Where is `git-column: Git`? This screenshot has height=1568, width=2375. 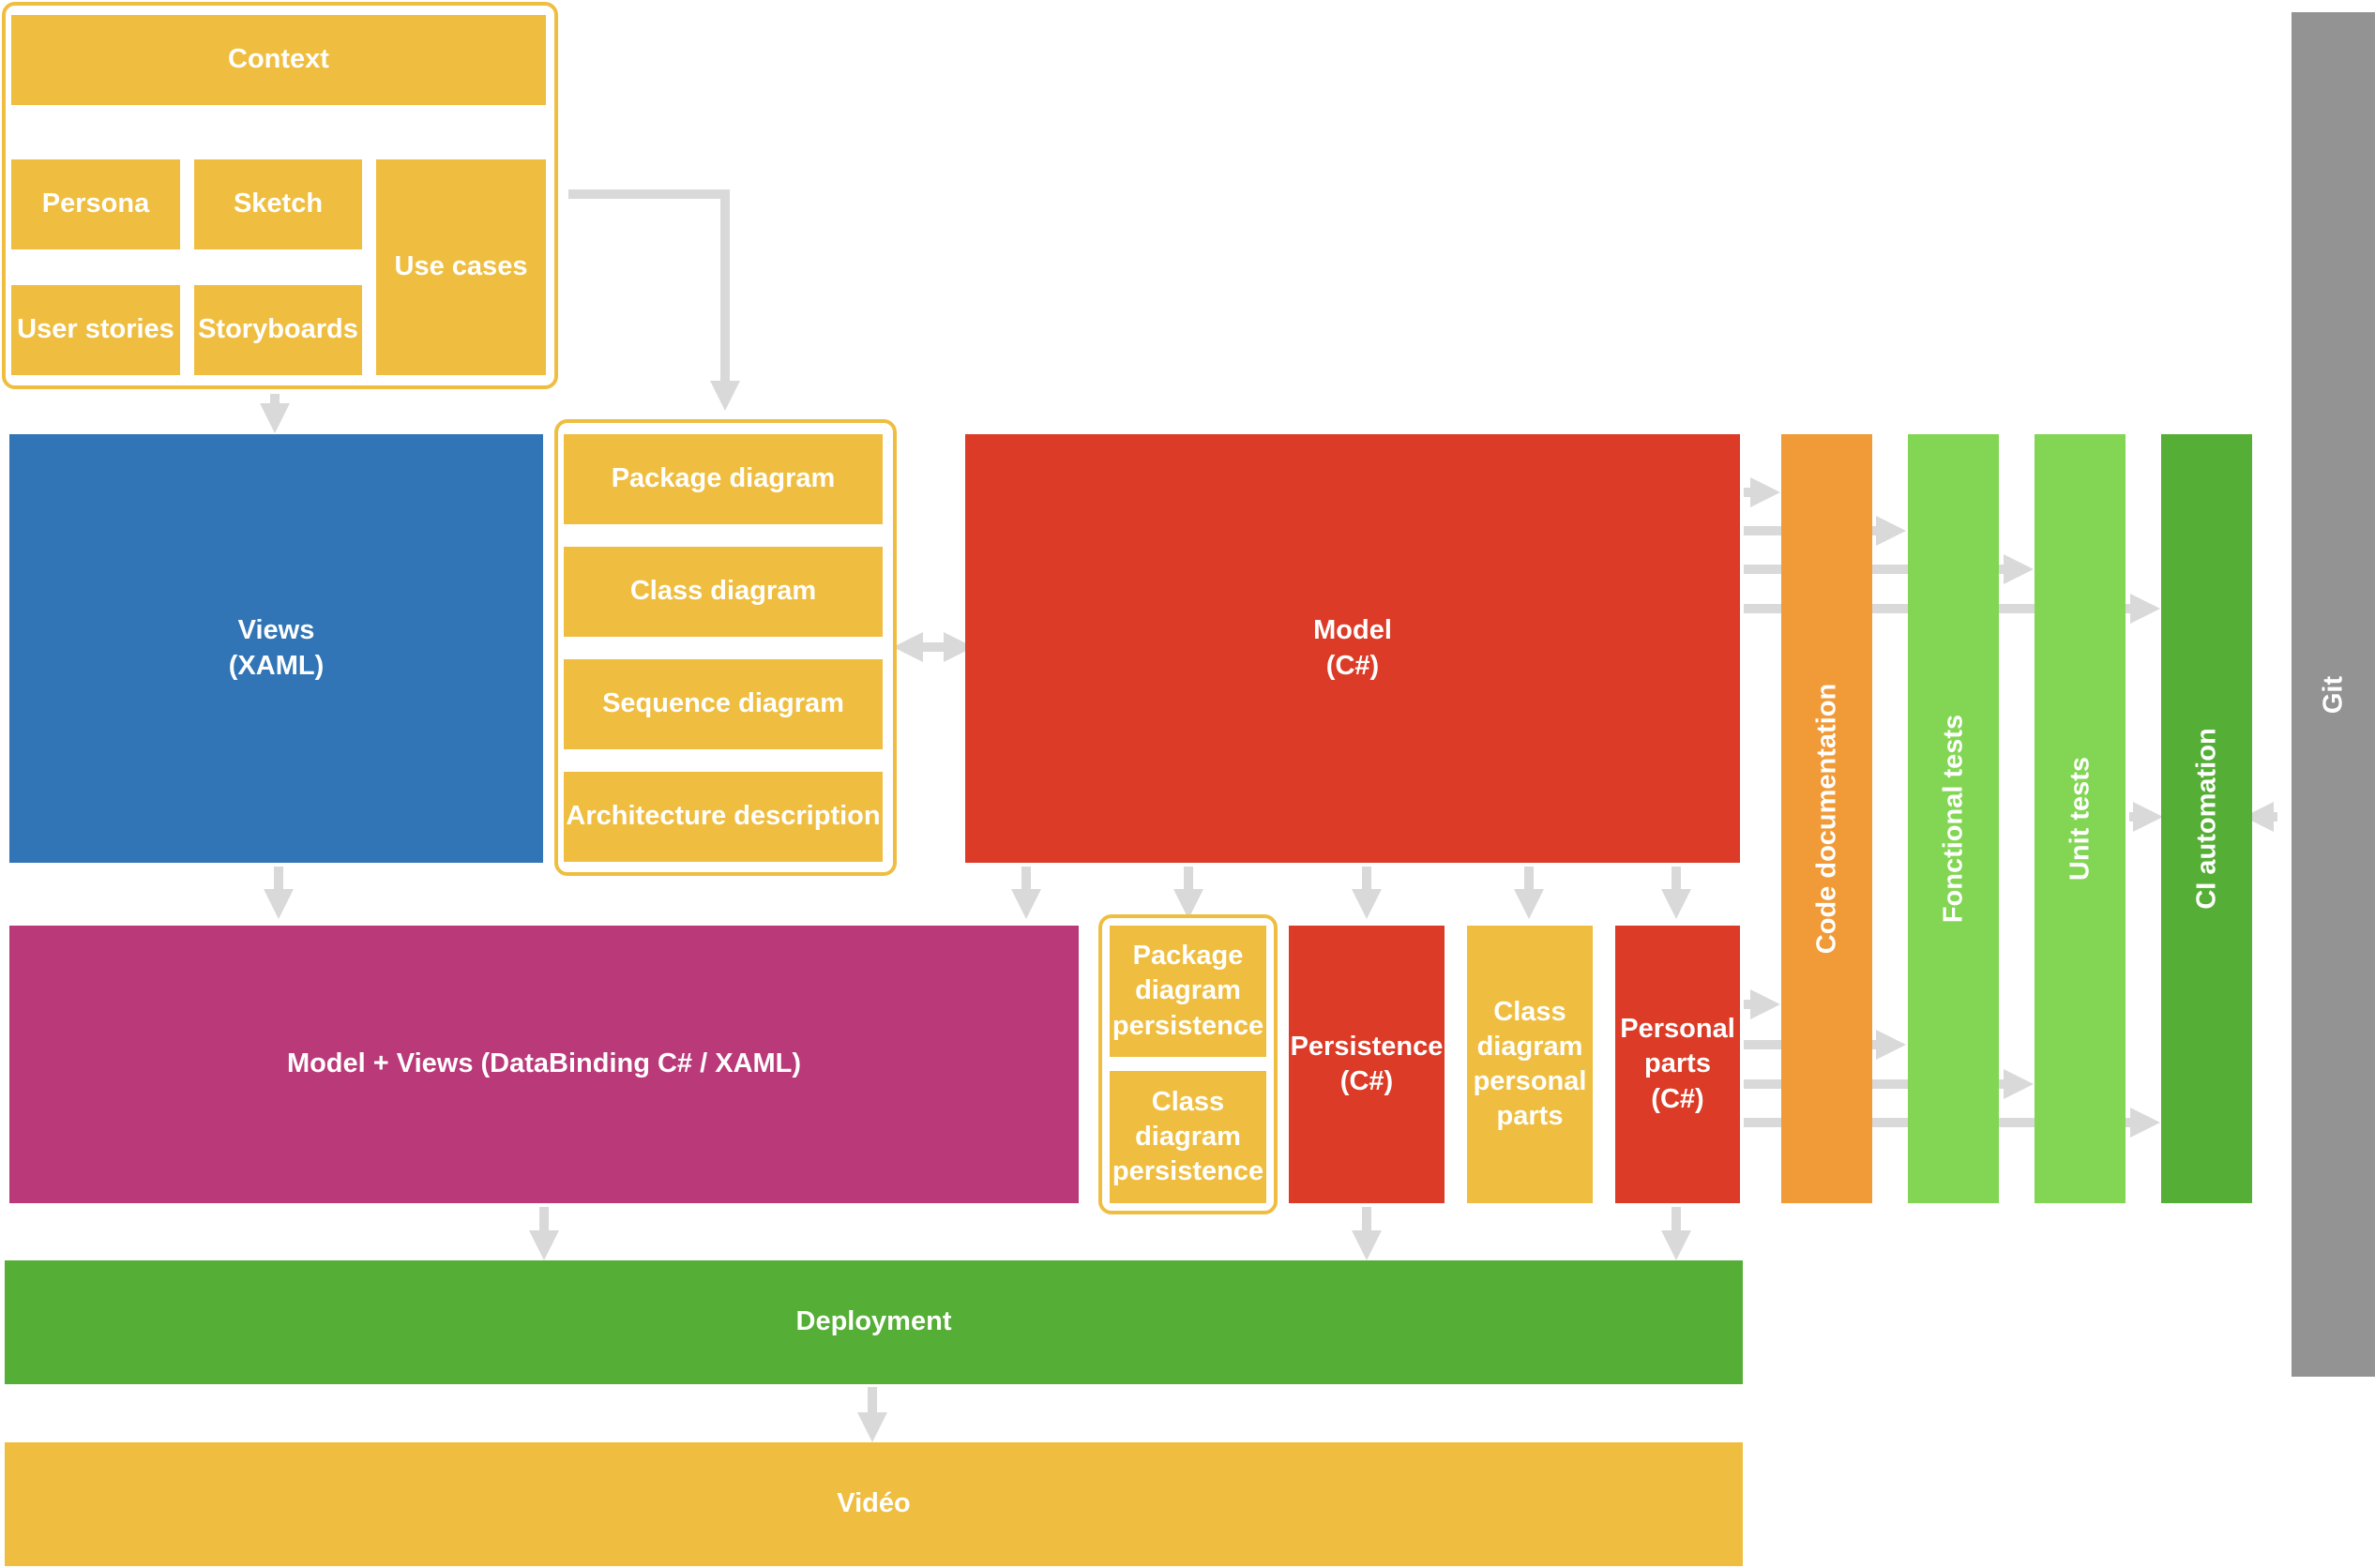
git-column: Git is located at coordinates (2333, 694).